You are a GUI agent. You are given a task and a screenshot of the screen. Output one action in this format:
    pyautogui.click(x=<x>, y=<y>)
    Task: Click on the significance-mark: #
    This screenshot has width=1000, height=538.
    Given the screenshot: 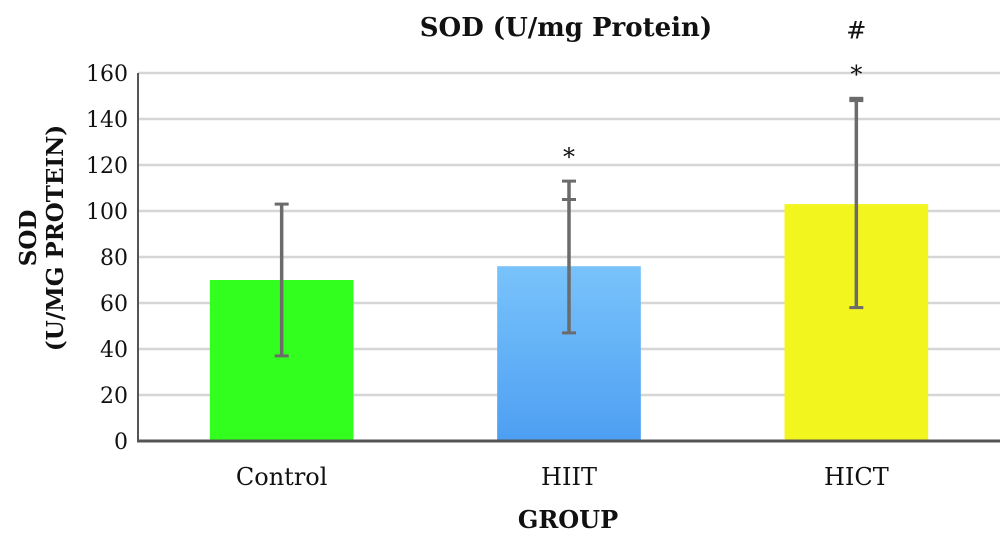 What is the action you would take?
    pyautogui.click(x=856, y=30)
    